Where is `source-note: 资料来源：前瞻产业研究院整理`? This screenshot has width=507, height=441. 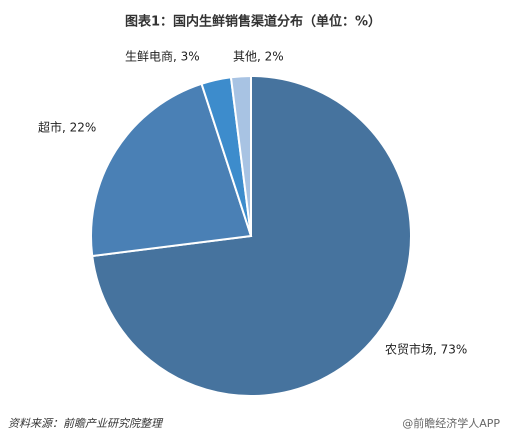
source-note: 资料来源：前瞻产业研究院整理 is located at coordinates (86, 423).